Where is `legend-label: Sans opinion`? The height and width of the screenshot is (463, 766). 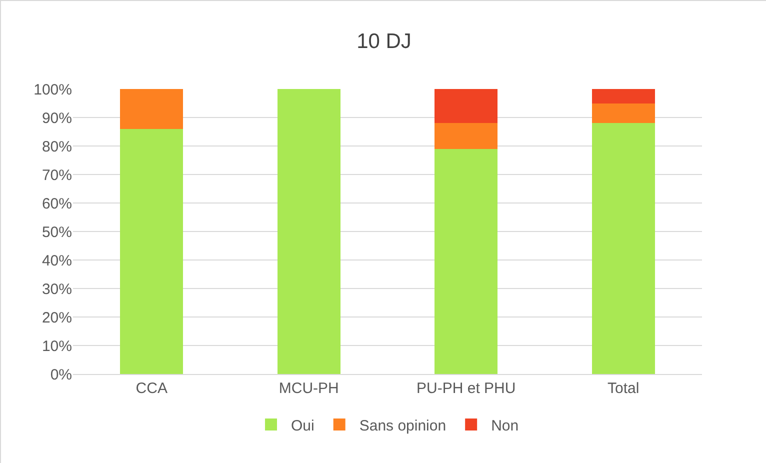 legend-label: Sans opinion is located at coordinates (402, 425).